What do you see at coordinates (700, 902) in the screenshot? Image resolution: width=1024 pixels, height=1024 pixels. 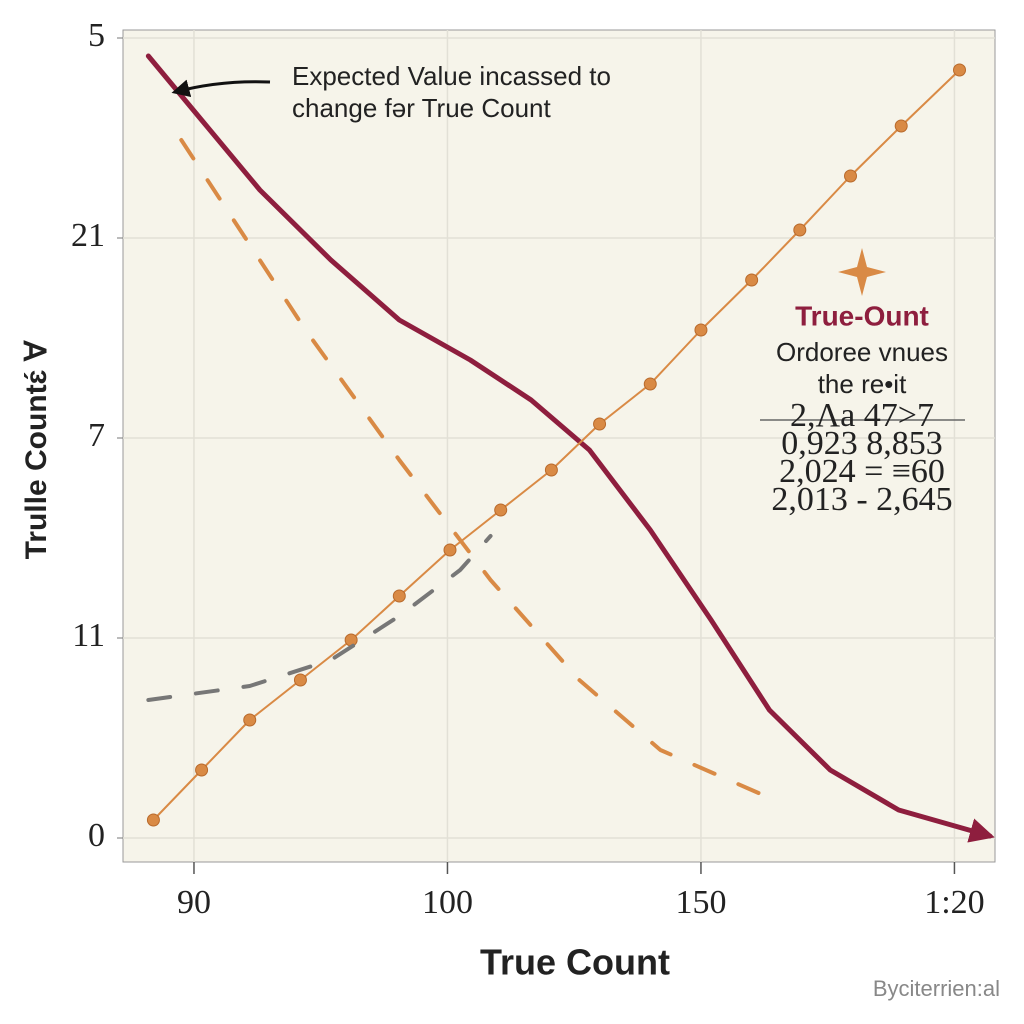 I see `x-tick-label: 150` at bounding box center [700, 902].